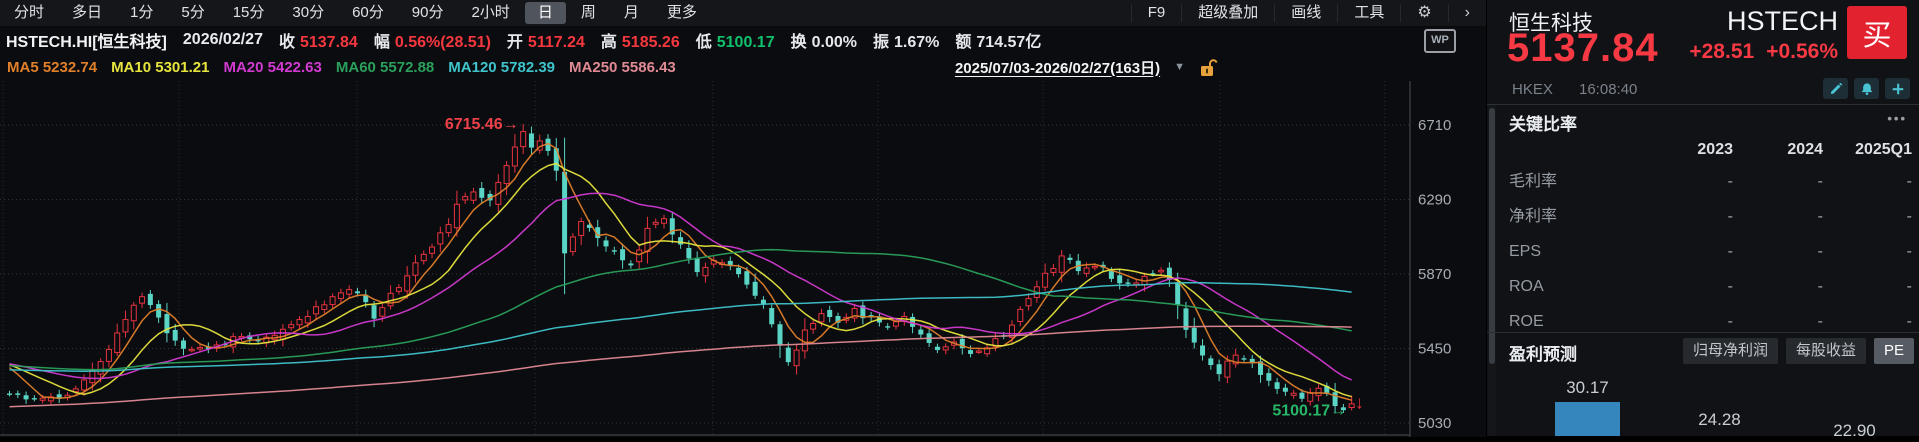 Image resolution: width=1919 pixels, height=442 pixels. Describe the element at coordinates (142, 12) in the screenshot. I see `period-tab-1分: 1分` at that location.